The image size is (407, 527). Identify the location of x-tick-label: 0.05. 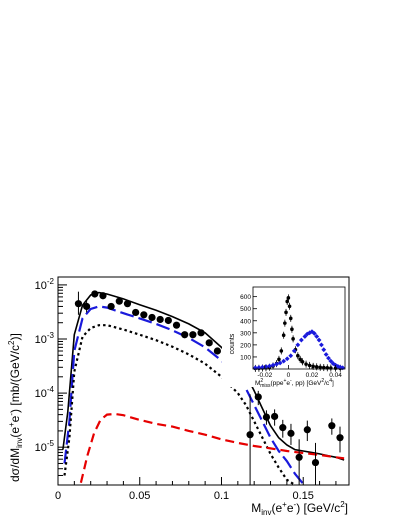
(139, 496).